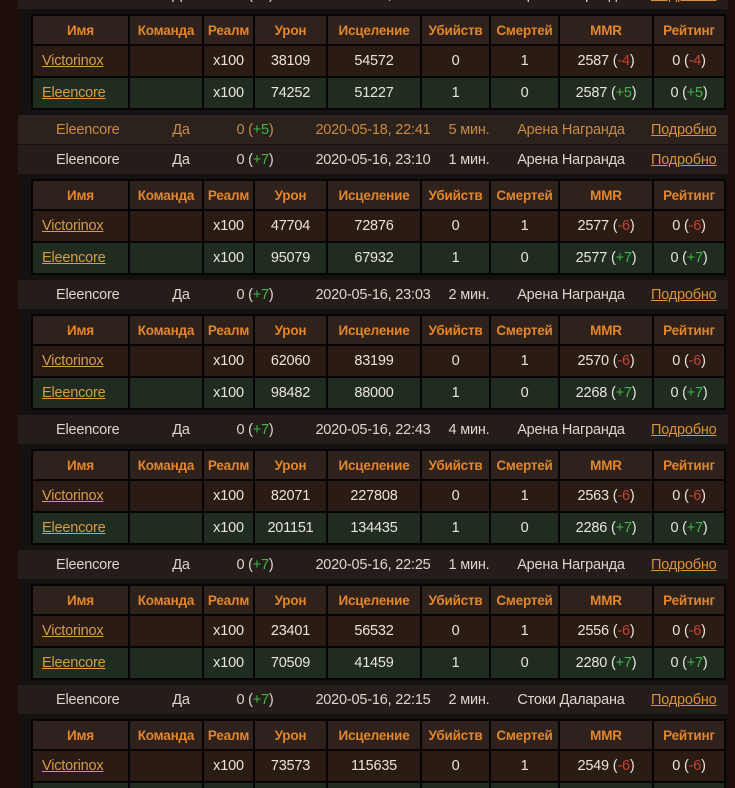  I want to click on mmr-delta: +5, so click(623, 93).